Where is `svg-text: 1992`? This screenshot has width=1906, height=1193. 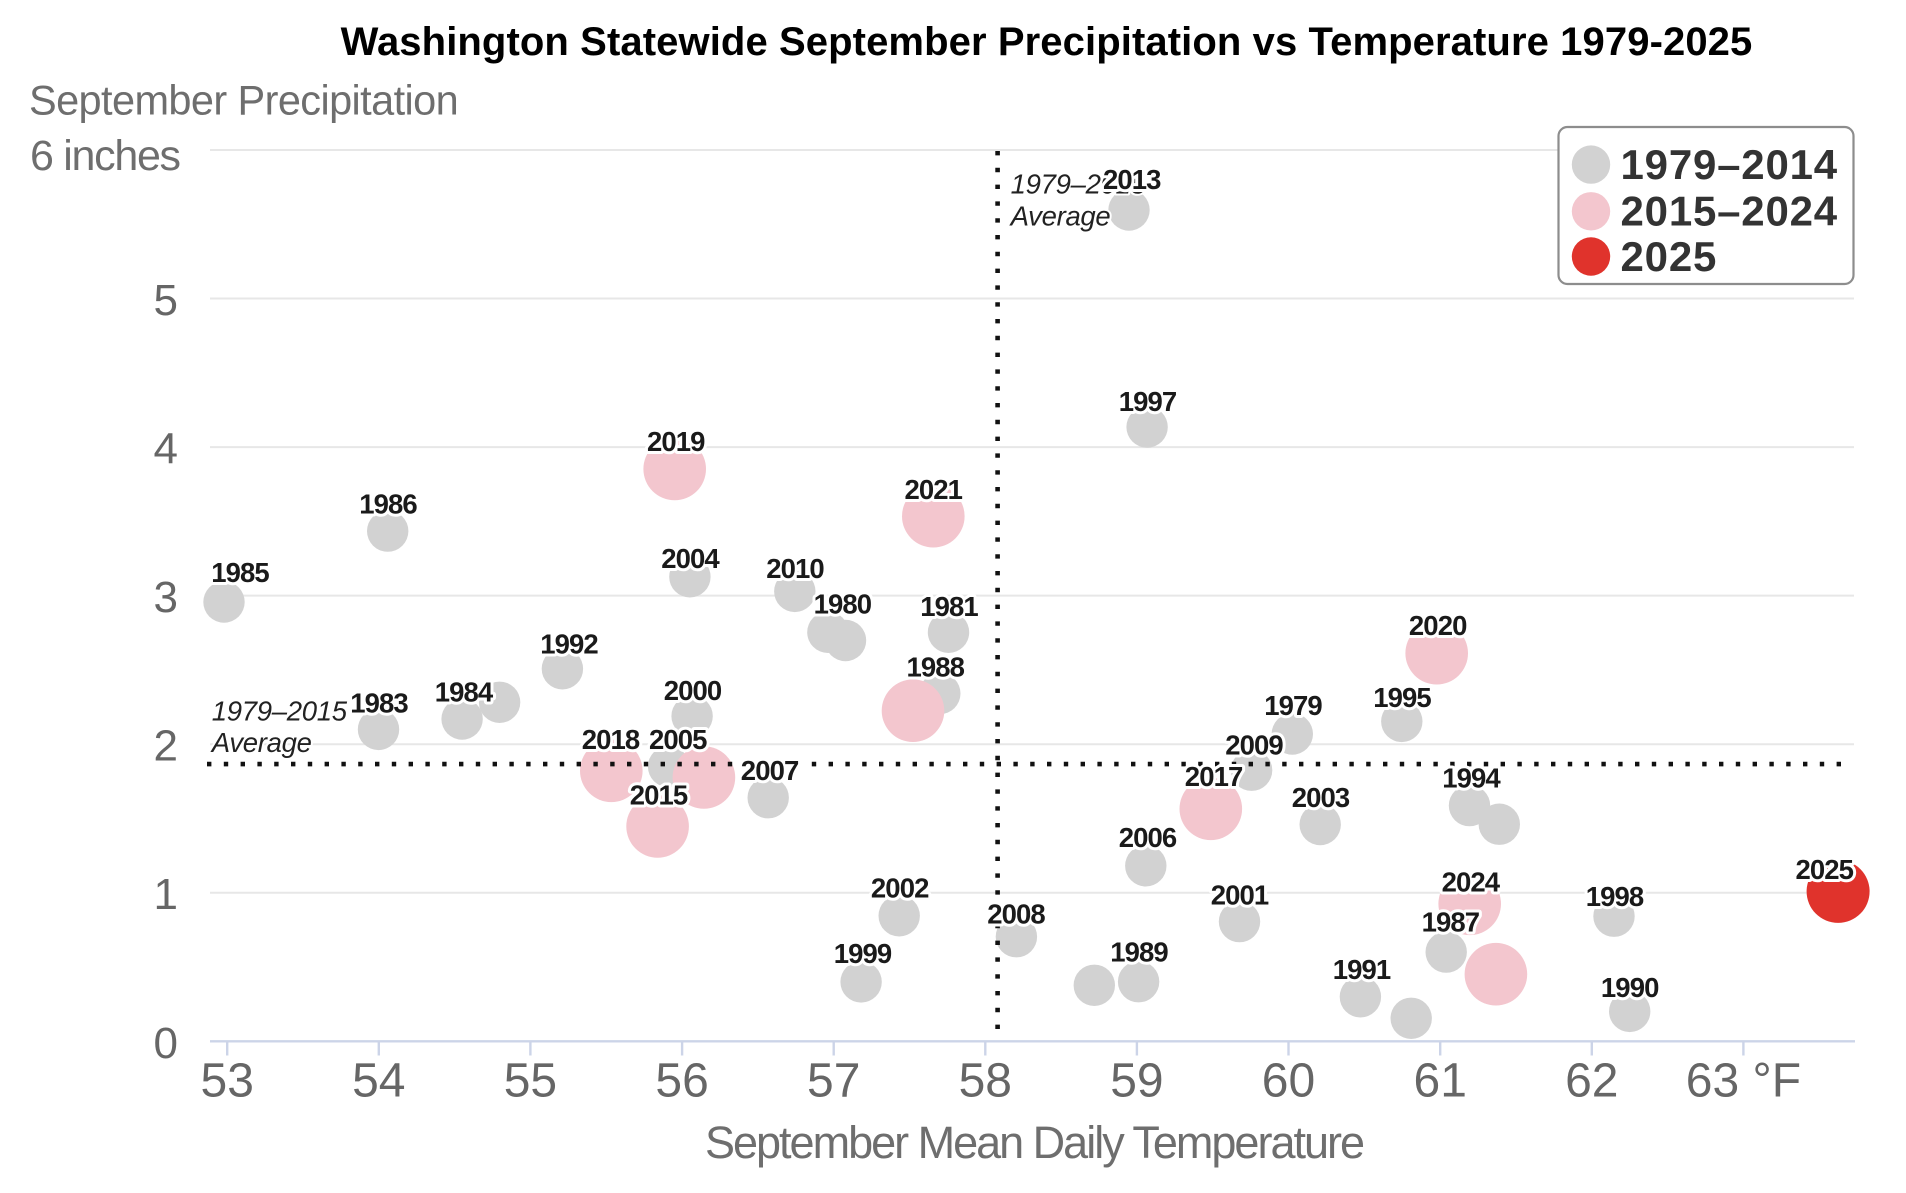
svg-text: 1992 is located at coordinates (569, 644).